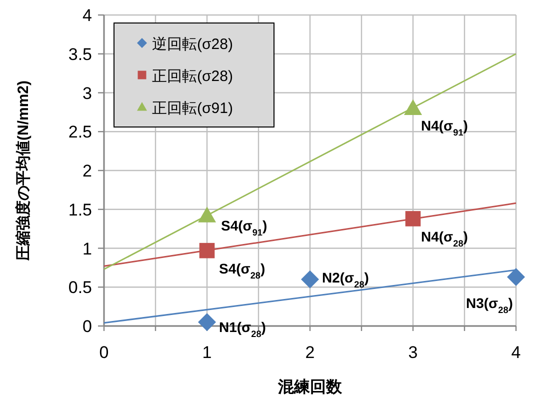 The height and width of the screenshot is (403, 535). I want to click on x-tick-label: 0, so click(104, 352).